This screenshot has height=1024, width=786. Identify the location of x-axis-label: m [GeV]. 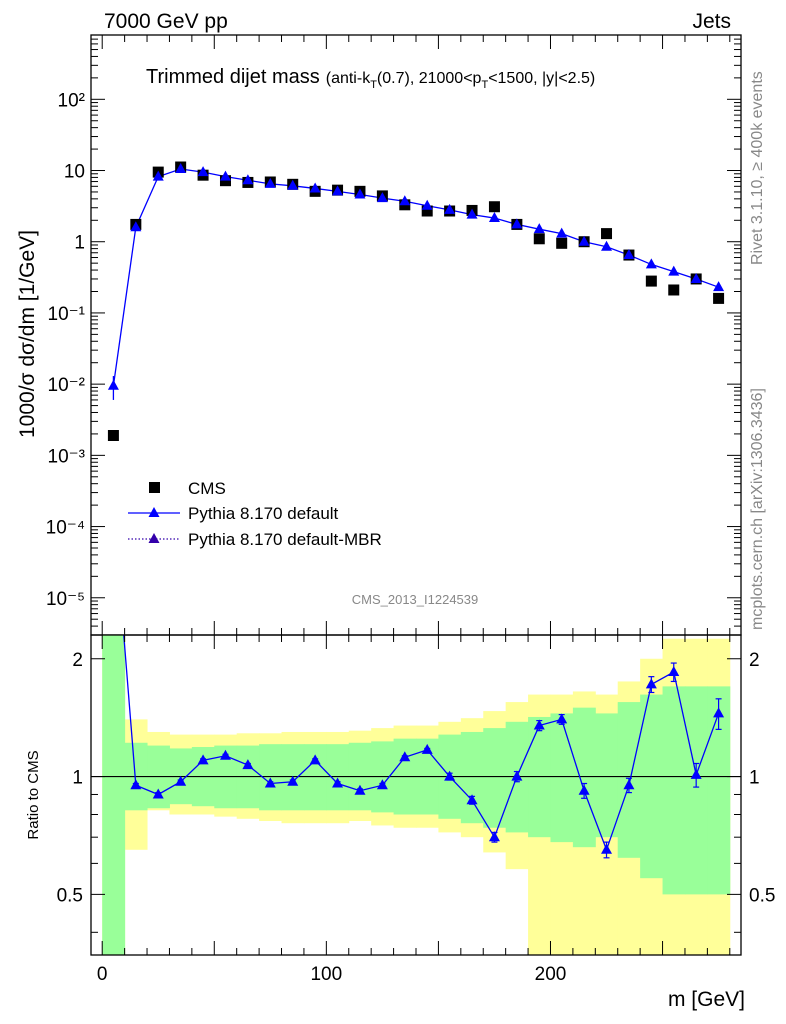
(706, 999).